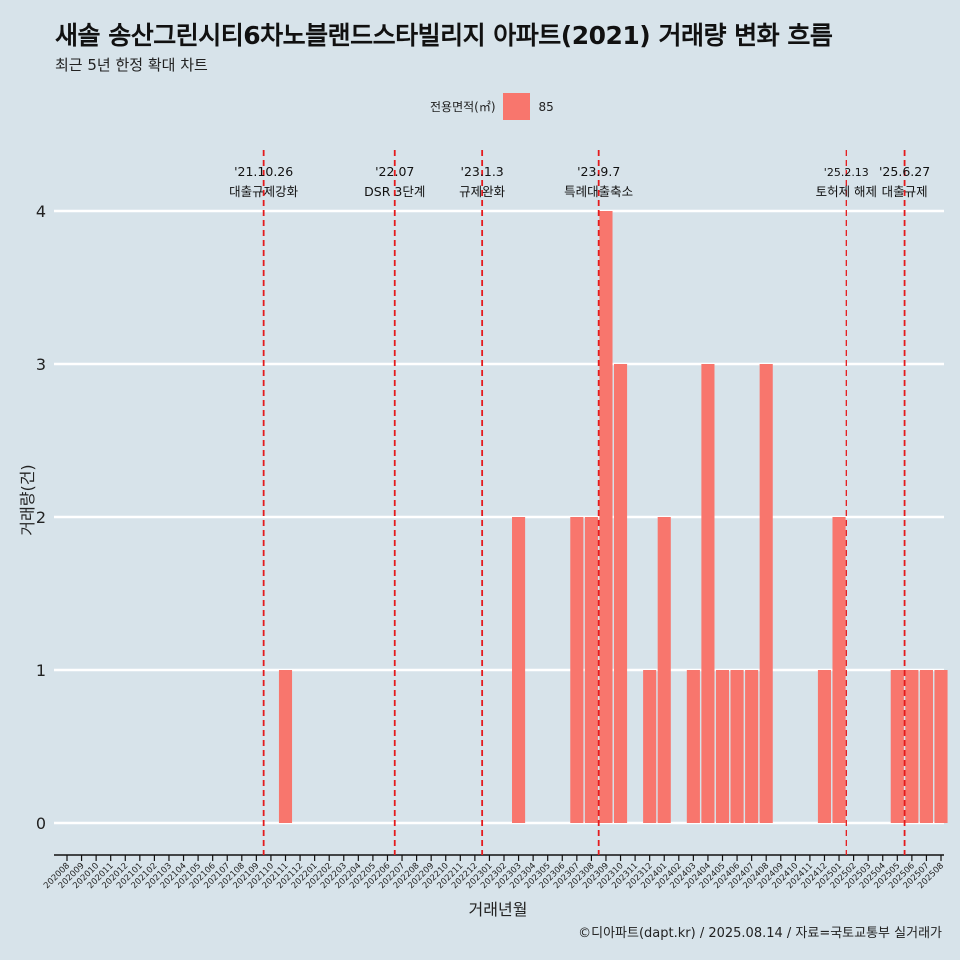 This screenshot has height=960, width=960. Describe the element at coordinates (516, 106) in the screenshot. I see `legend-swatch` at that location.